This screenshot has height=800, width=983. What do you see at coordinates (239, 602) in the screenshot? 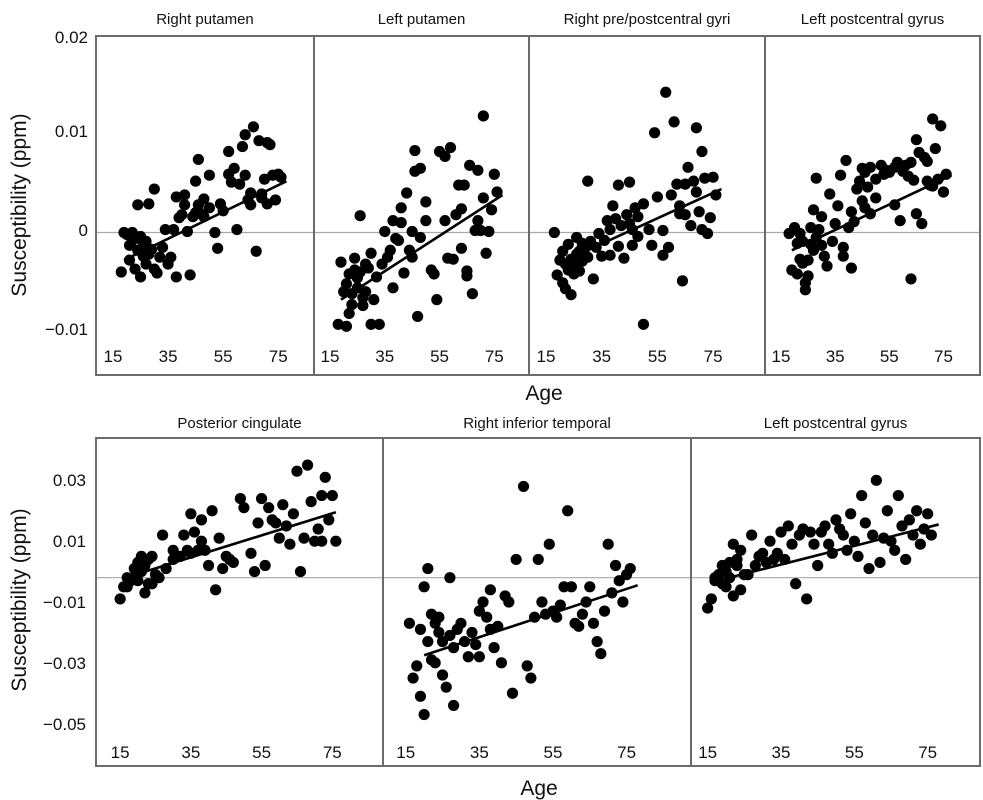
I see `panel-frame` at bounding box center [239, 602].